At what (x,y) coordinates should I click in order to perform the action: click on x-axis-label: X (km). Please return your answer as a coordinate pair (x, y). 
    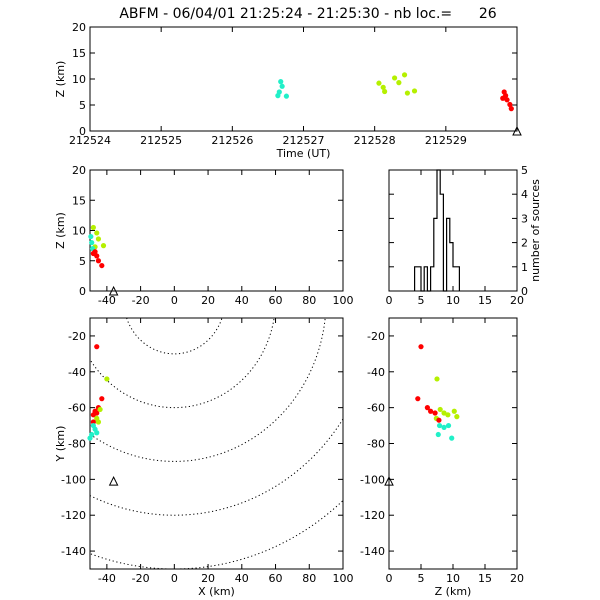
    Looking at the image, I should click on (216, 591).